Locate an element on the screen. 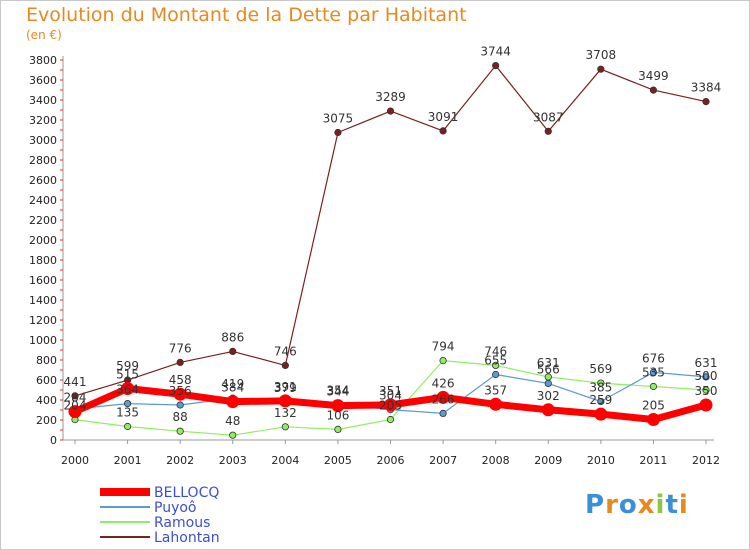 Image resolution: width=750 pixels, height=550 pixels. data-label: 204 is located at coordinates (75, 406).